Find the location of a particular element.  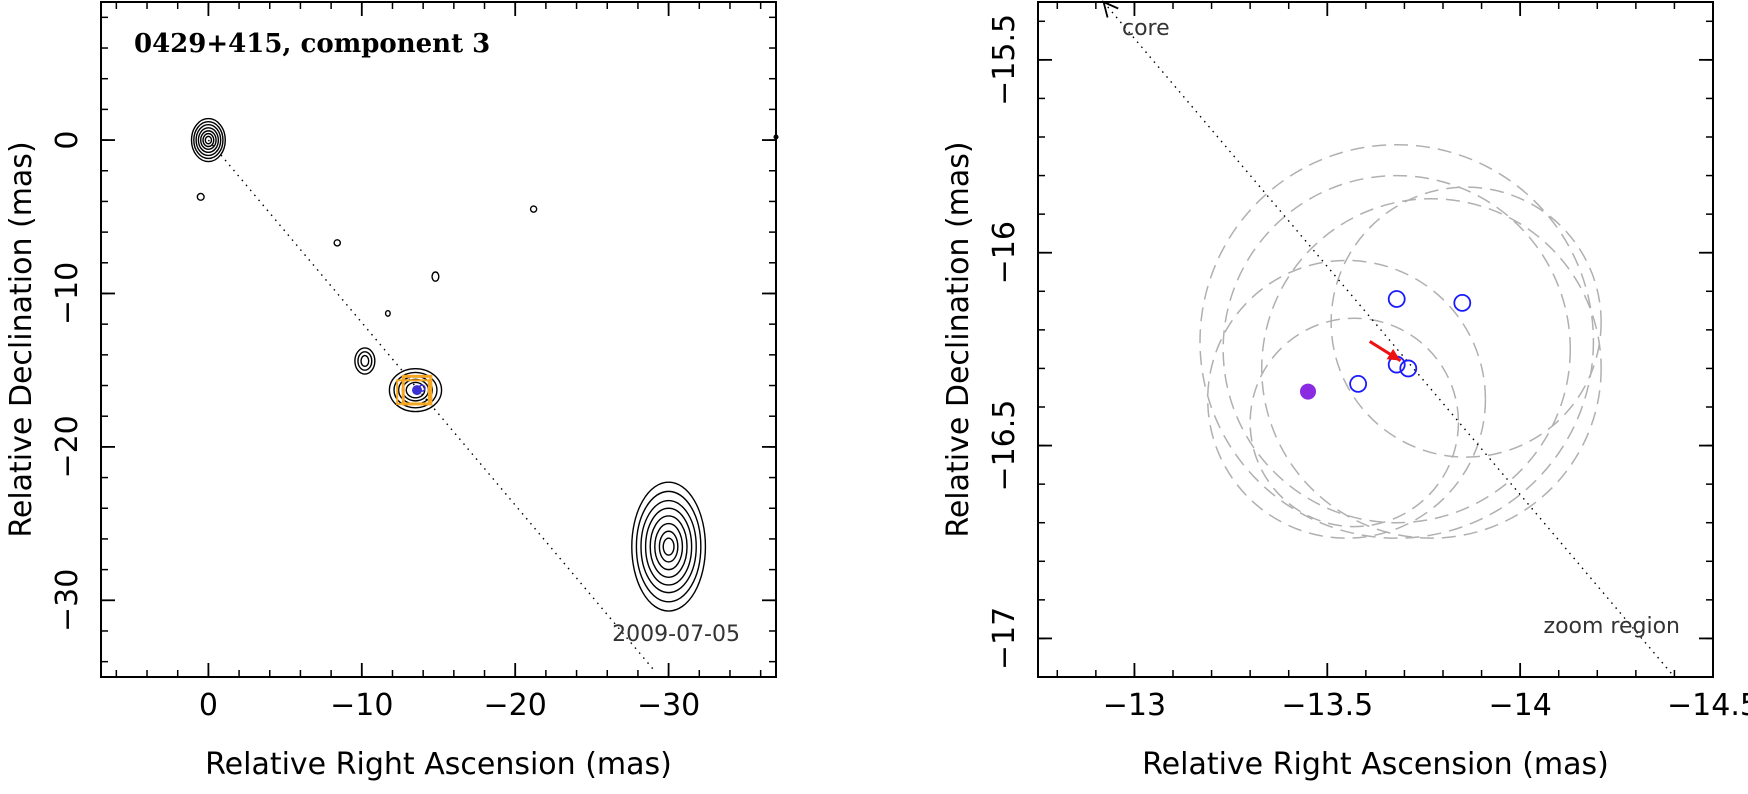

left-contour-core is located at coordinates (208, 140).